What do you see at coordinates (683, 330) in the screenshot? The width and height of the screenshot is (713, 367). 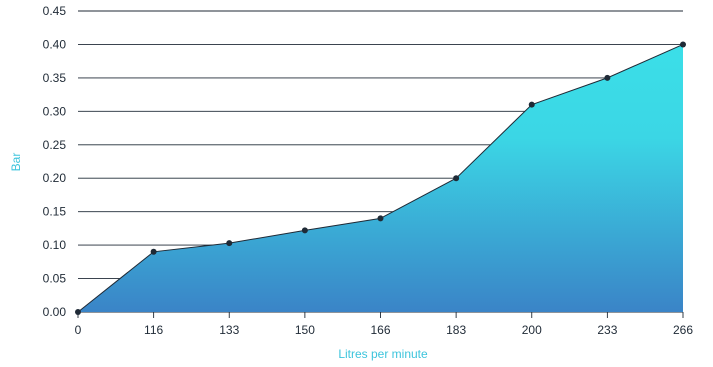 I see `x-tick-label: 266` at bounding box center [683, 330].